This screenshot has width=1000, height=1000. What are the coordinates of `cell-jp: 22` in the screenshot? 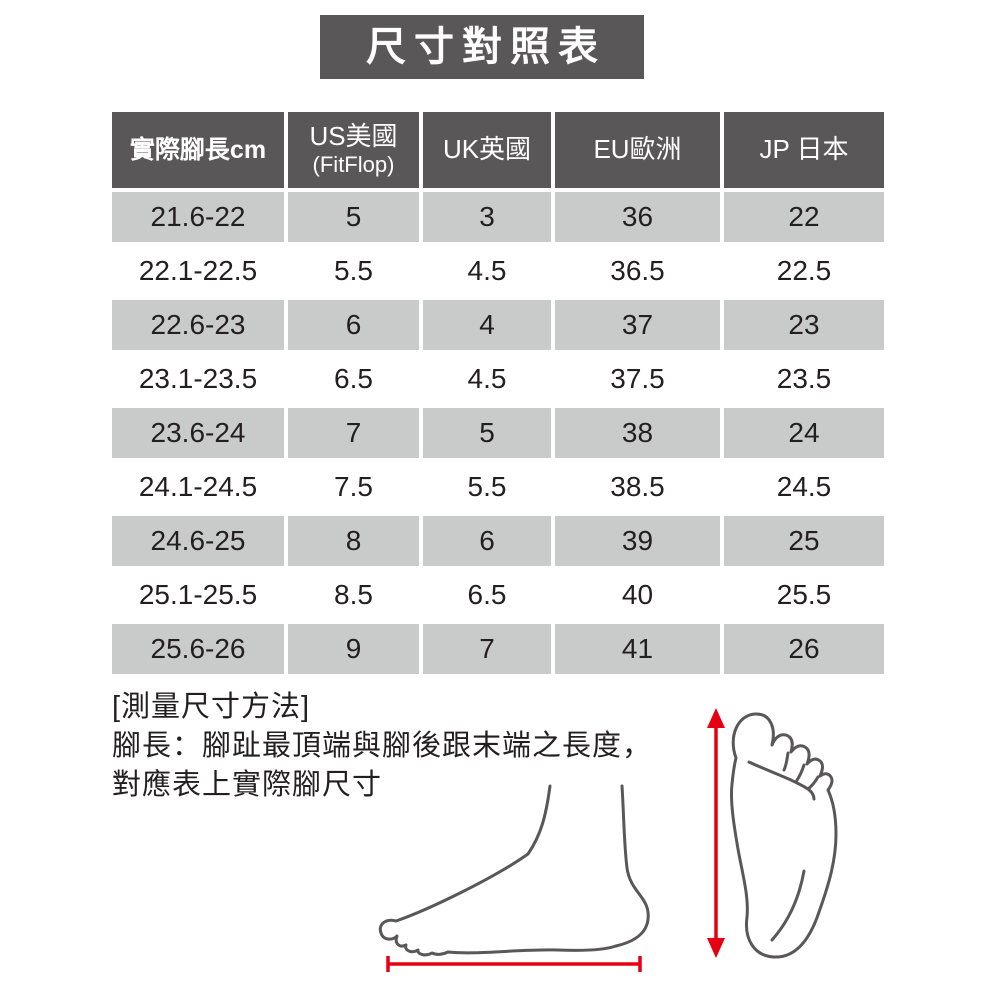 It's located at (804, 217).